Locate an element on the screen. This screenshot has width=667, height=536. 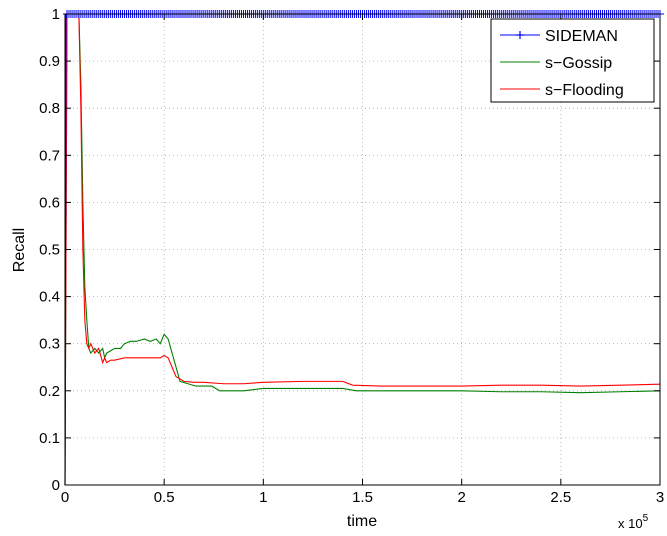
x-tick-label: 2.5 is located at coordinates (560, 497).